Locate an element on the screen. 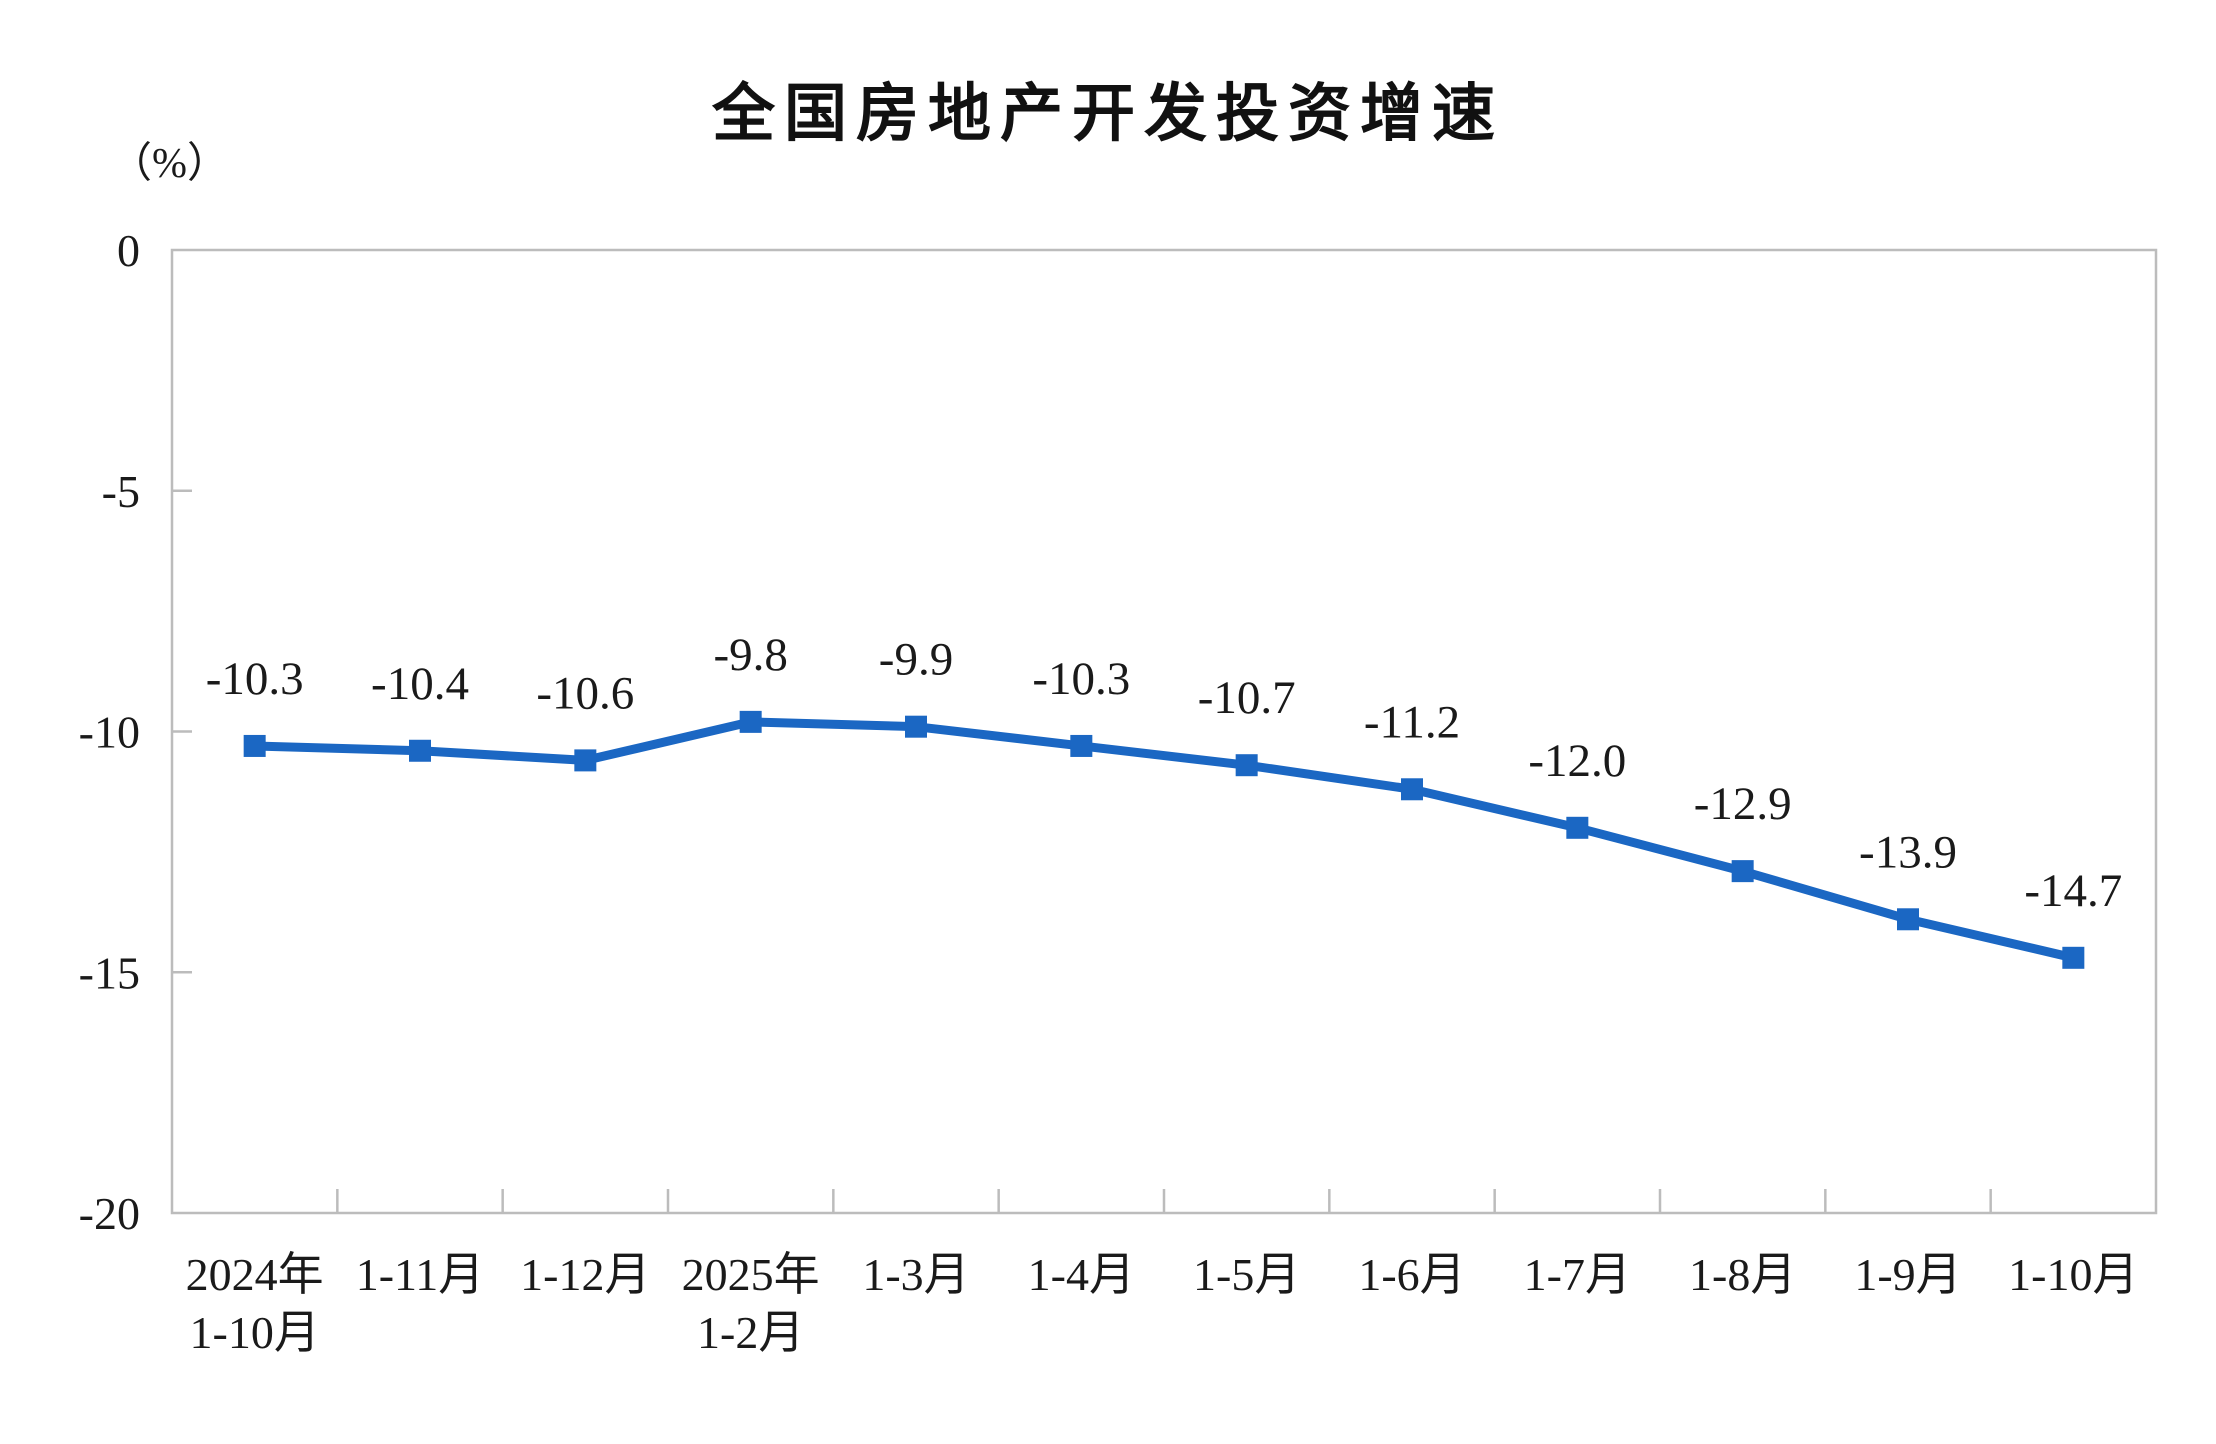 The width and height of the screenshot is (2216, 1444). data-point-label: -10.4 is located at coordinates (420, 684).